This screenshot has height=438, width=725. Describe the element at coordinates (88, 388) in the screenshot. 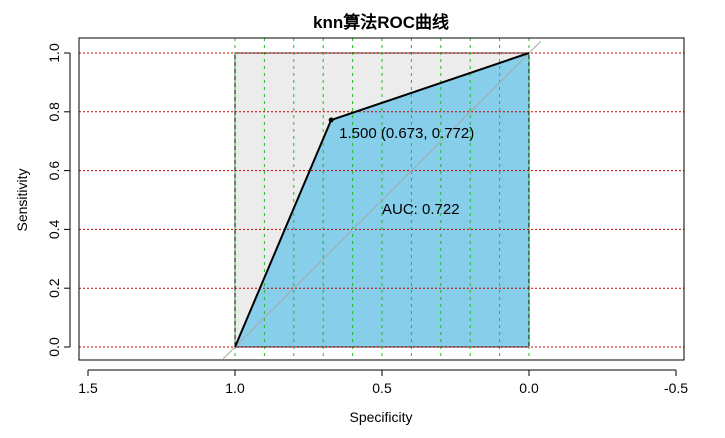

I see `x-tick-label-0: 1.5` at that location.